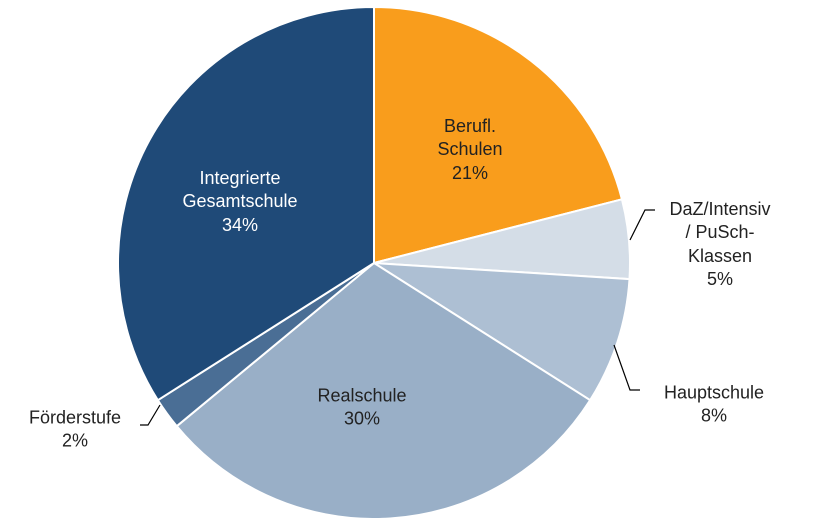  What do you see at coordinates (75, 417) in the screenshot?
I see `category-label: Förderstufe` at bounding box center [75, 417].